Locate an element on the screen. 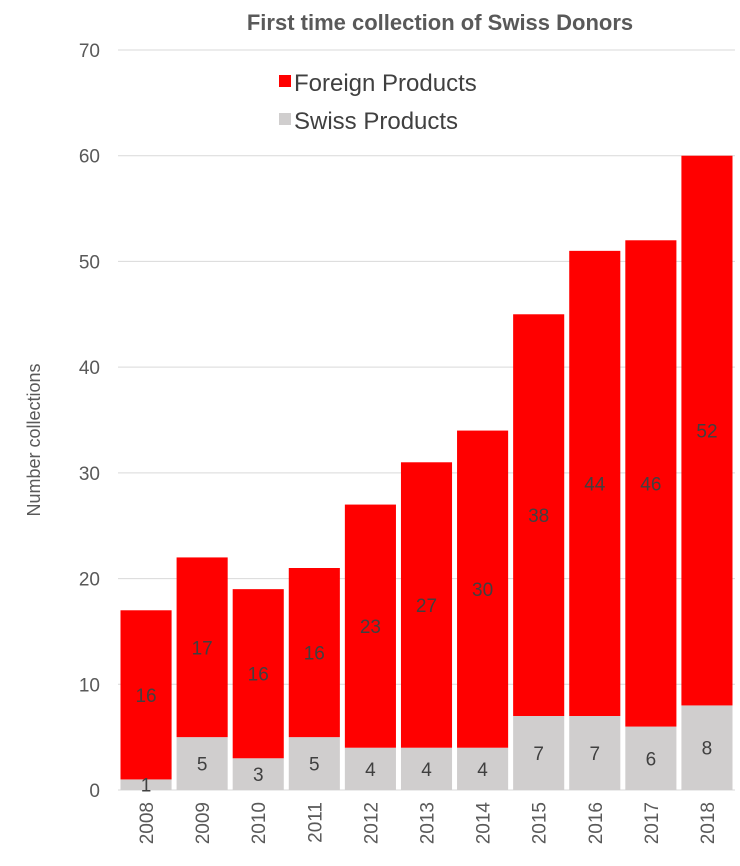 This screenshot has width=740, height=866. y-axis-label: Number collections is located at coordinates (34, 439).